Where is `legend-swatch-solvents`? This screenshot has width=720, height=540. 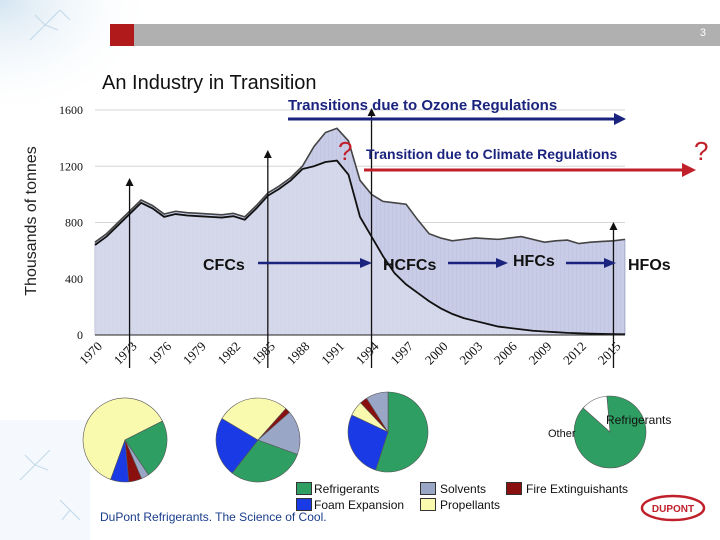 legend-swatch-solvents is located at coordinates (428, 488).